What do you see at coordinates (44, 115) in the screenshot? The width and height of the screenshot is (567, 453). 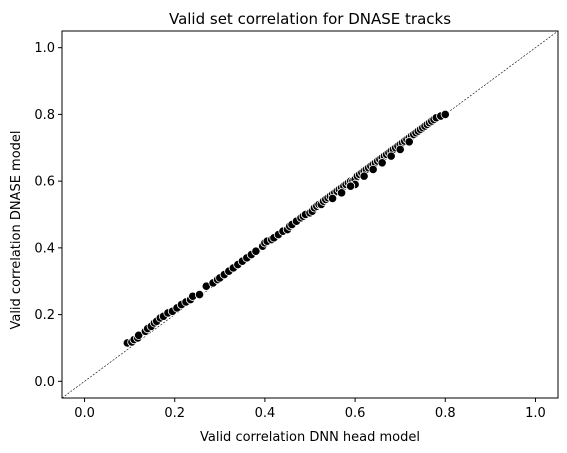 I see `y-tick-label: 0.8` at bounding box center [44, 115].